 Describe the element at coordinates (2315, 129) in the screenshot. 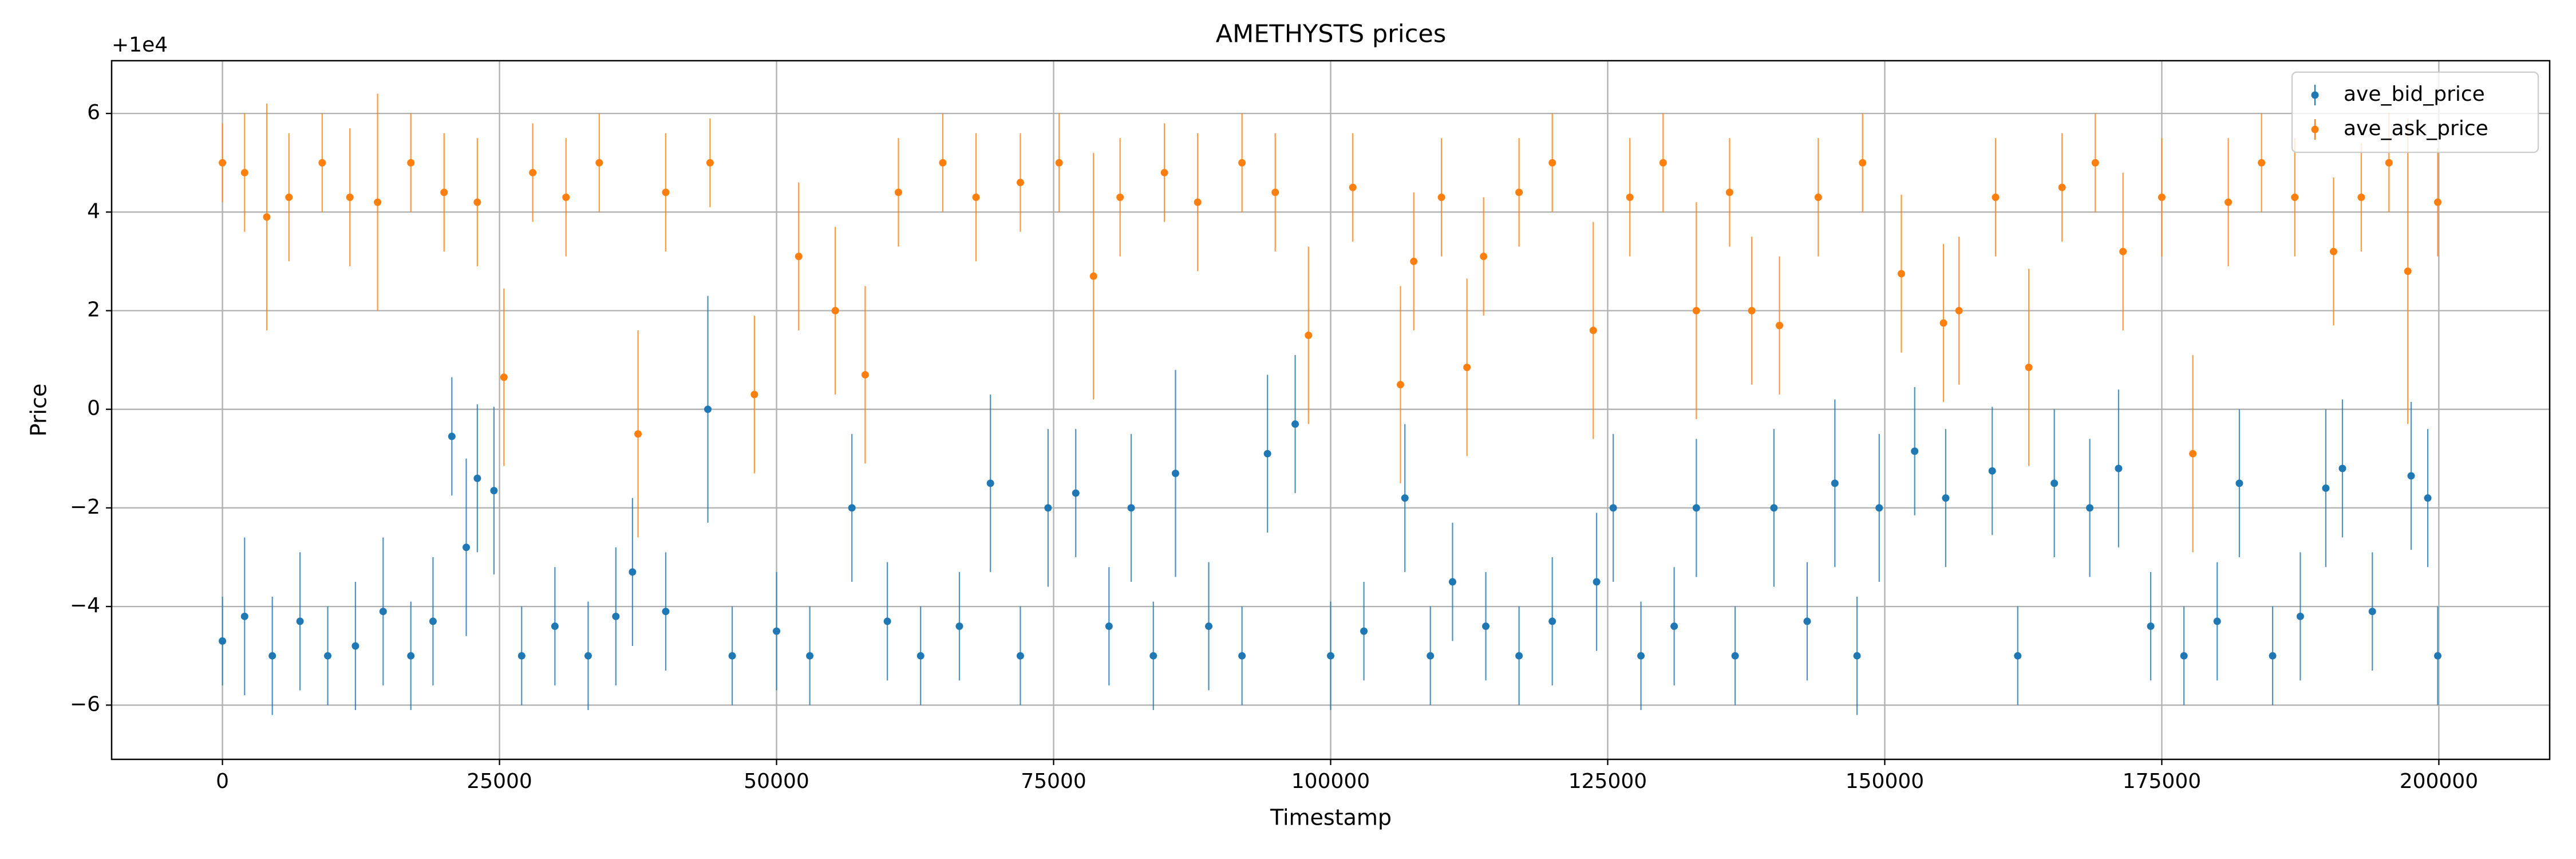

I see `legend-marker` at that location.